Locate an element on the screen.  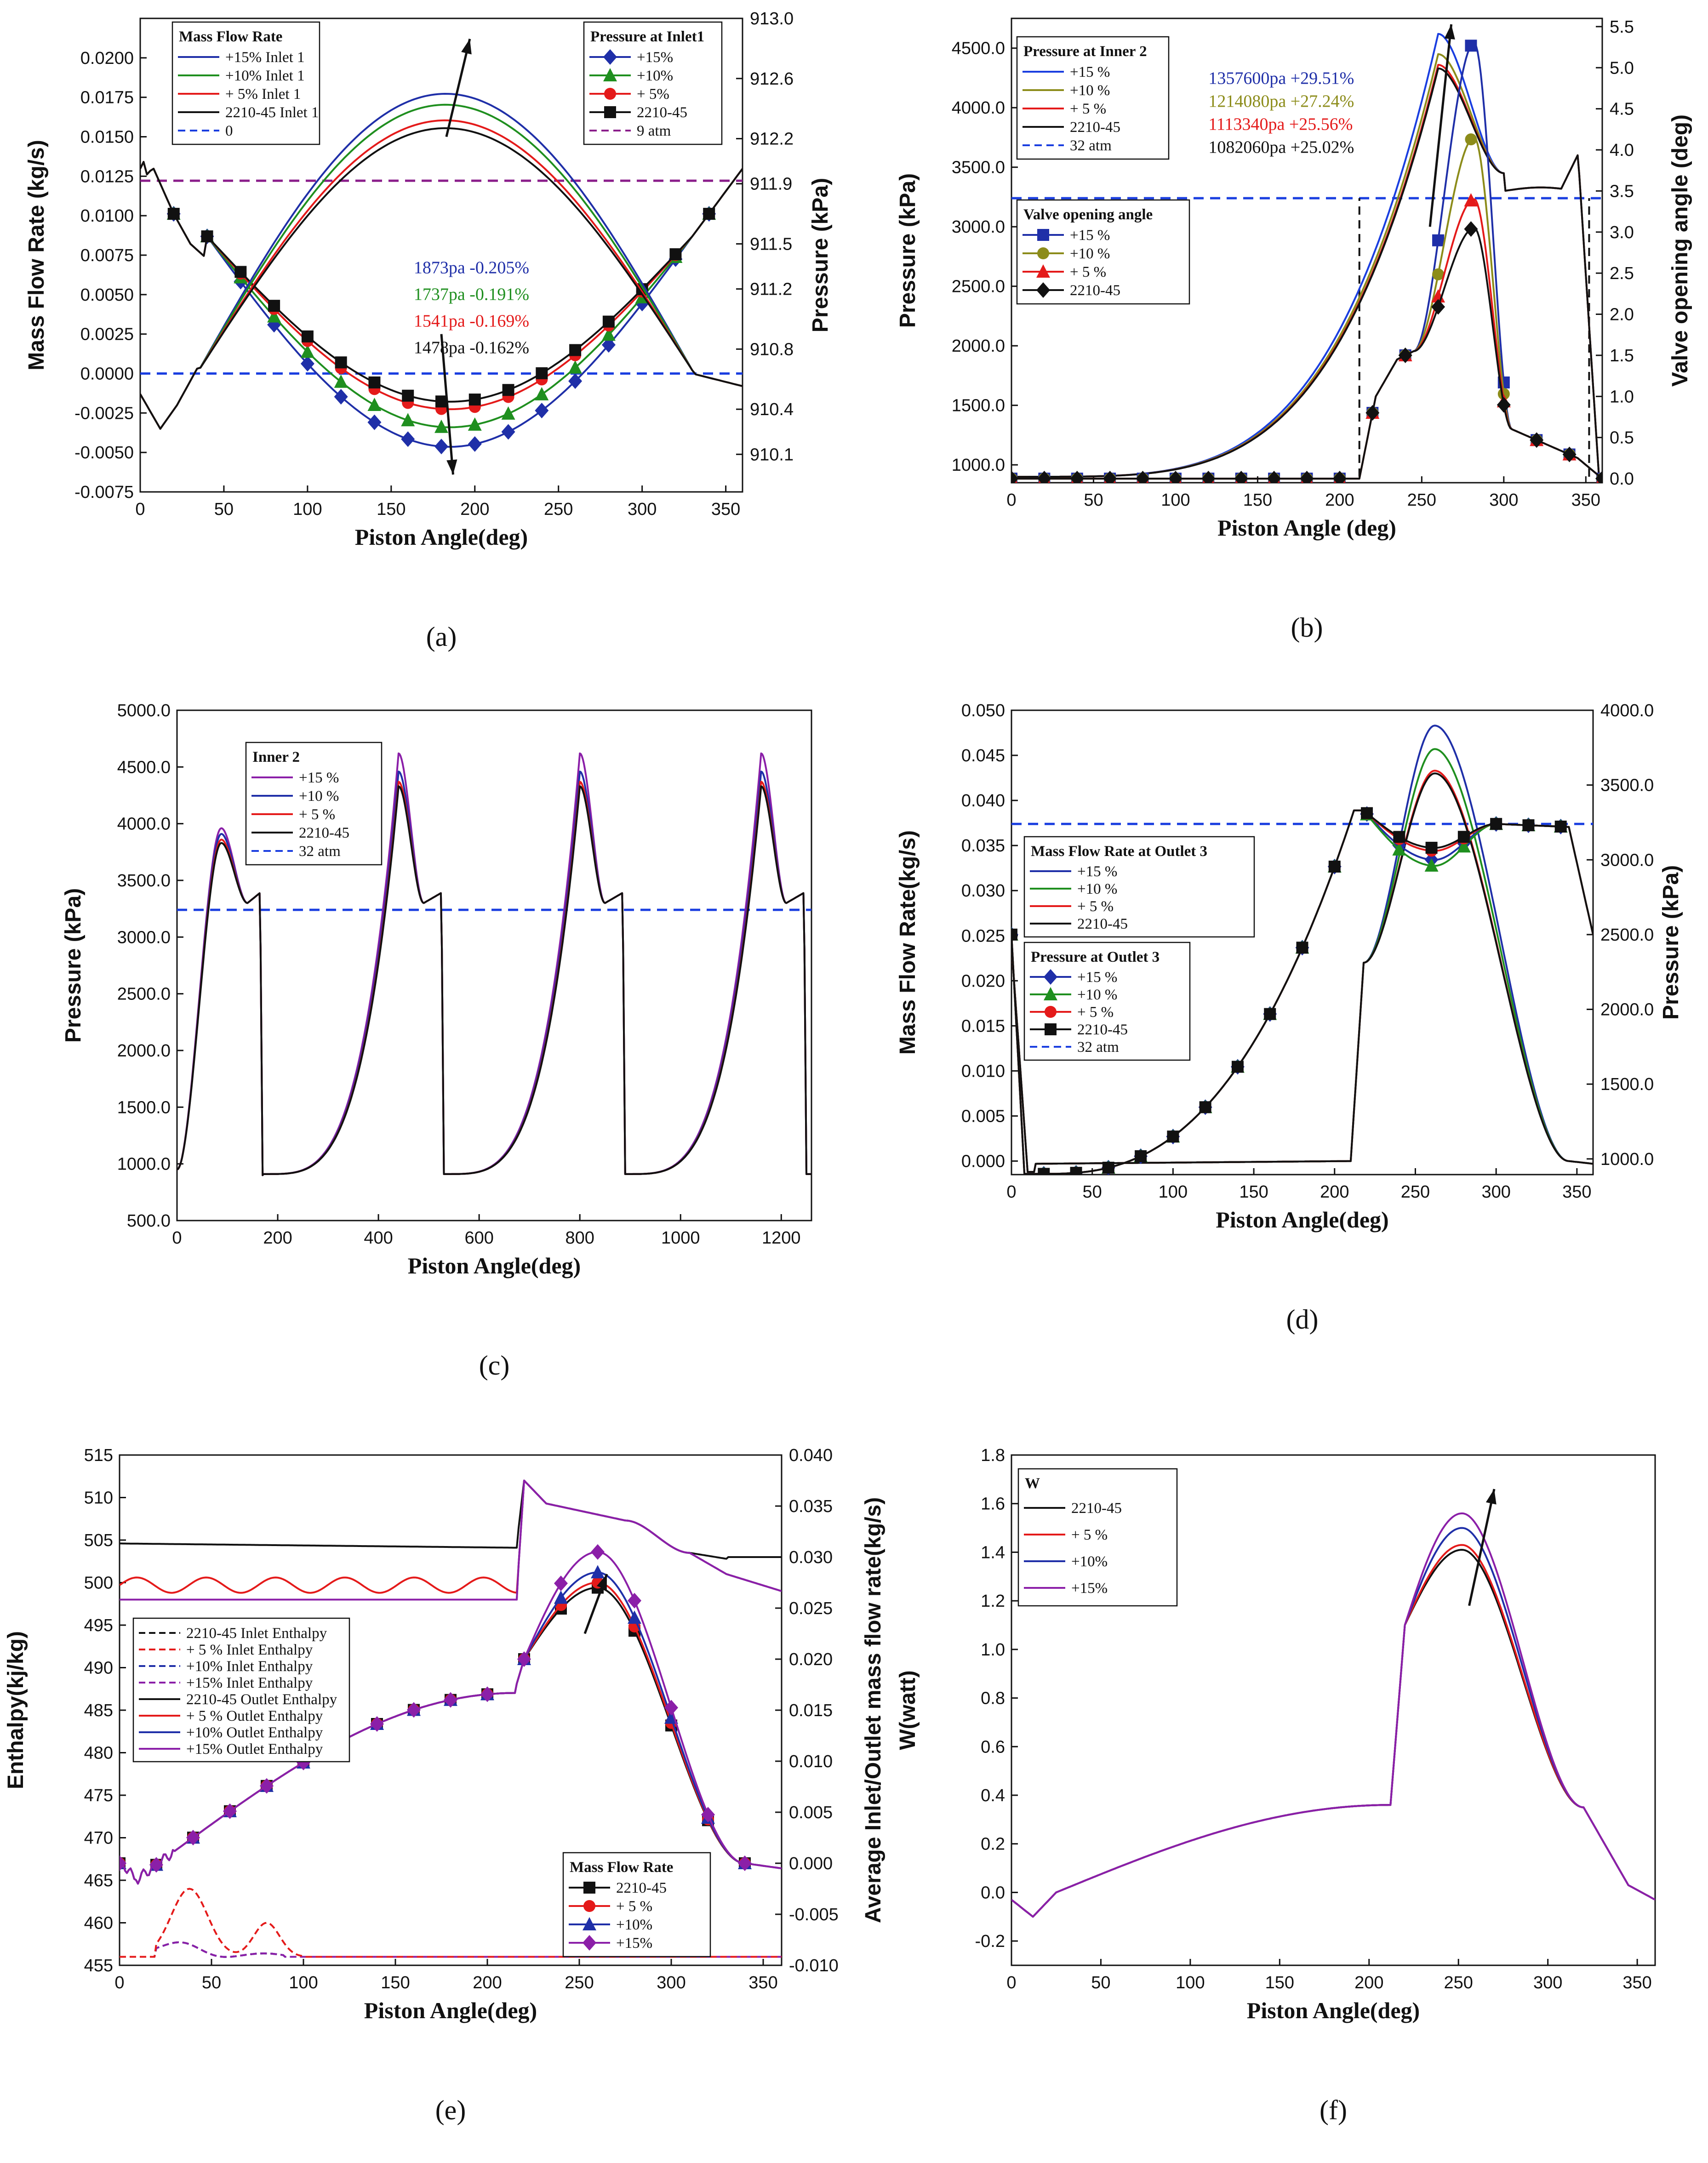
x-tick-label: 250 is located at coordinates (558, 509).